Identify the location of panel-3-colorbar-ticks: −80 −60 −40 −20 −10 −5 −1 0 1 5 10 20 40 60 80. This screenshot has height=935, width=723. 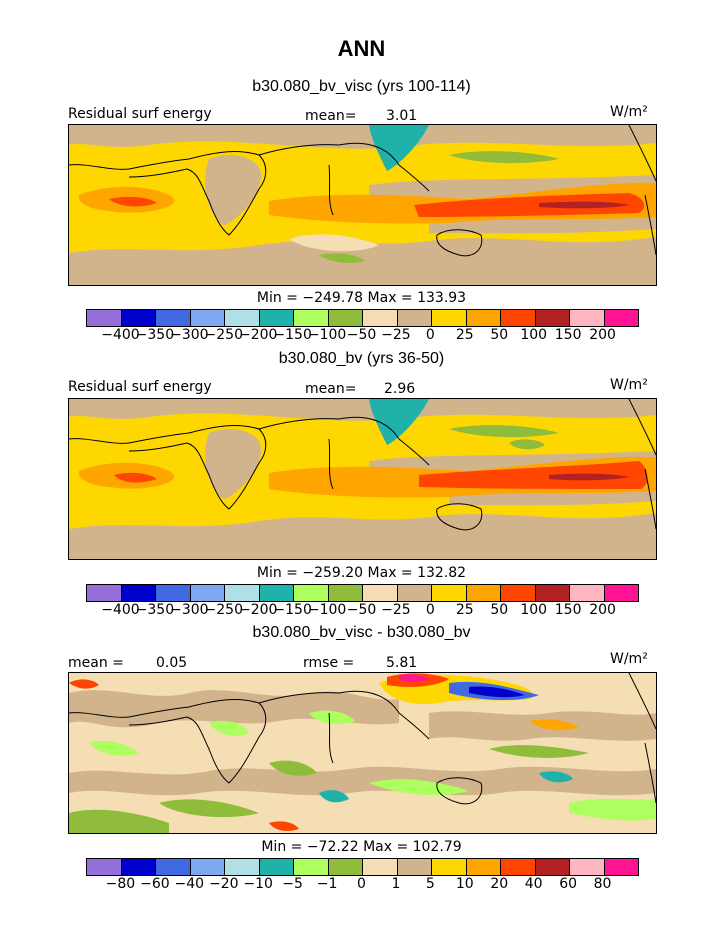
(361, 885).